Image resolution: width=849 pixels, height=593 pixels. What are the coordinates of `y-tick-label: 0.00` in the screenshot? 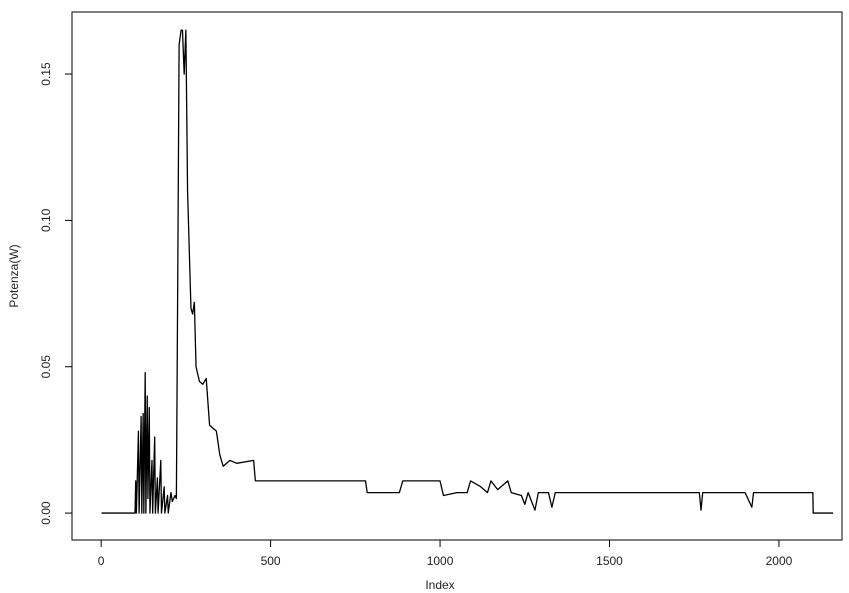 It's located at (46, 513).